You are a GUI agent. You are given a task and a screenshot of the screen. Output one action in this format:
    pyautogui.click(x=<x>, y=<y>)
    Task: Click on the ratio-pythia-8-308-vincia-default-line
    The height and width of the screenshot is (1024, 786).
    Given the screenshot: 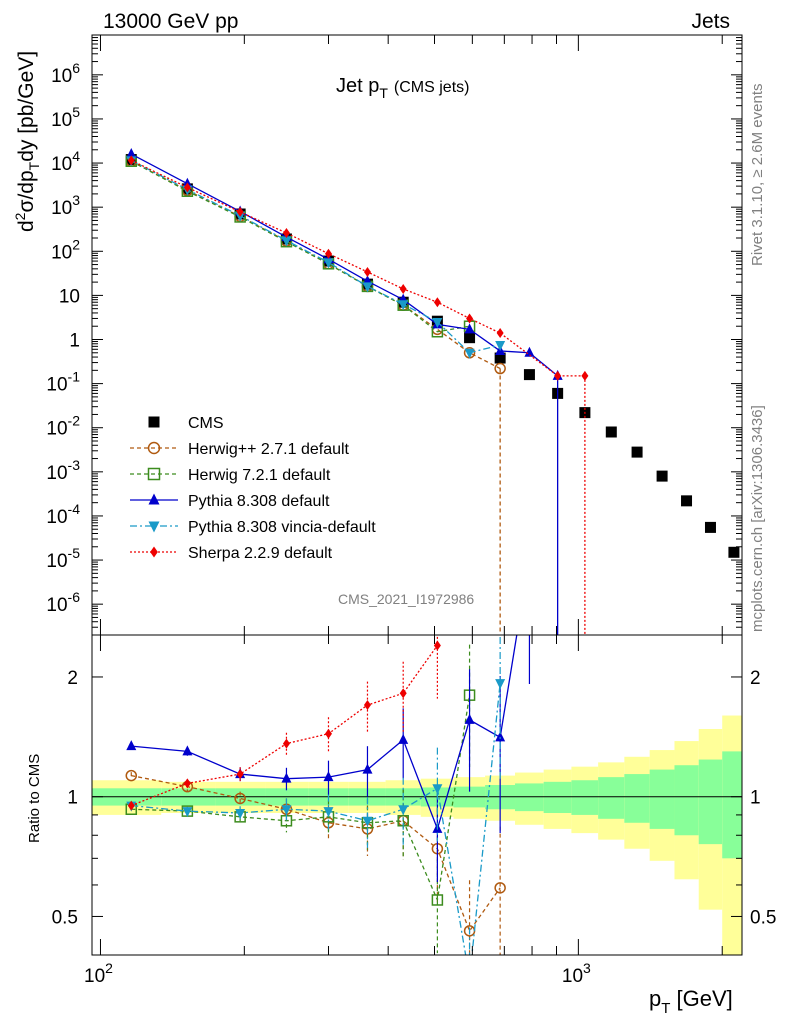 What is the action you would take?
    pyautogui.click(x=316, y=819)
    